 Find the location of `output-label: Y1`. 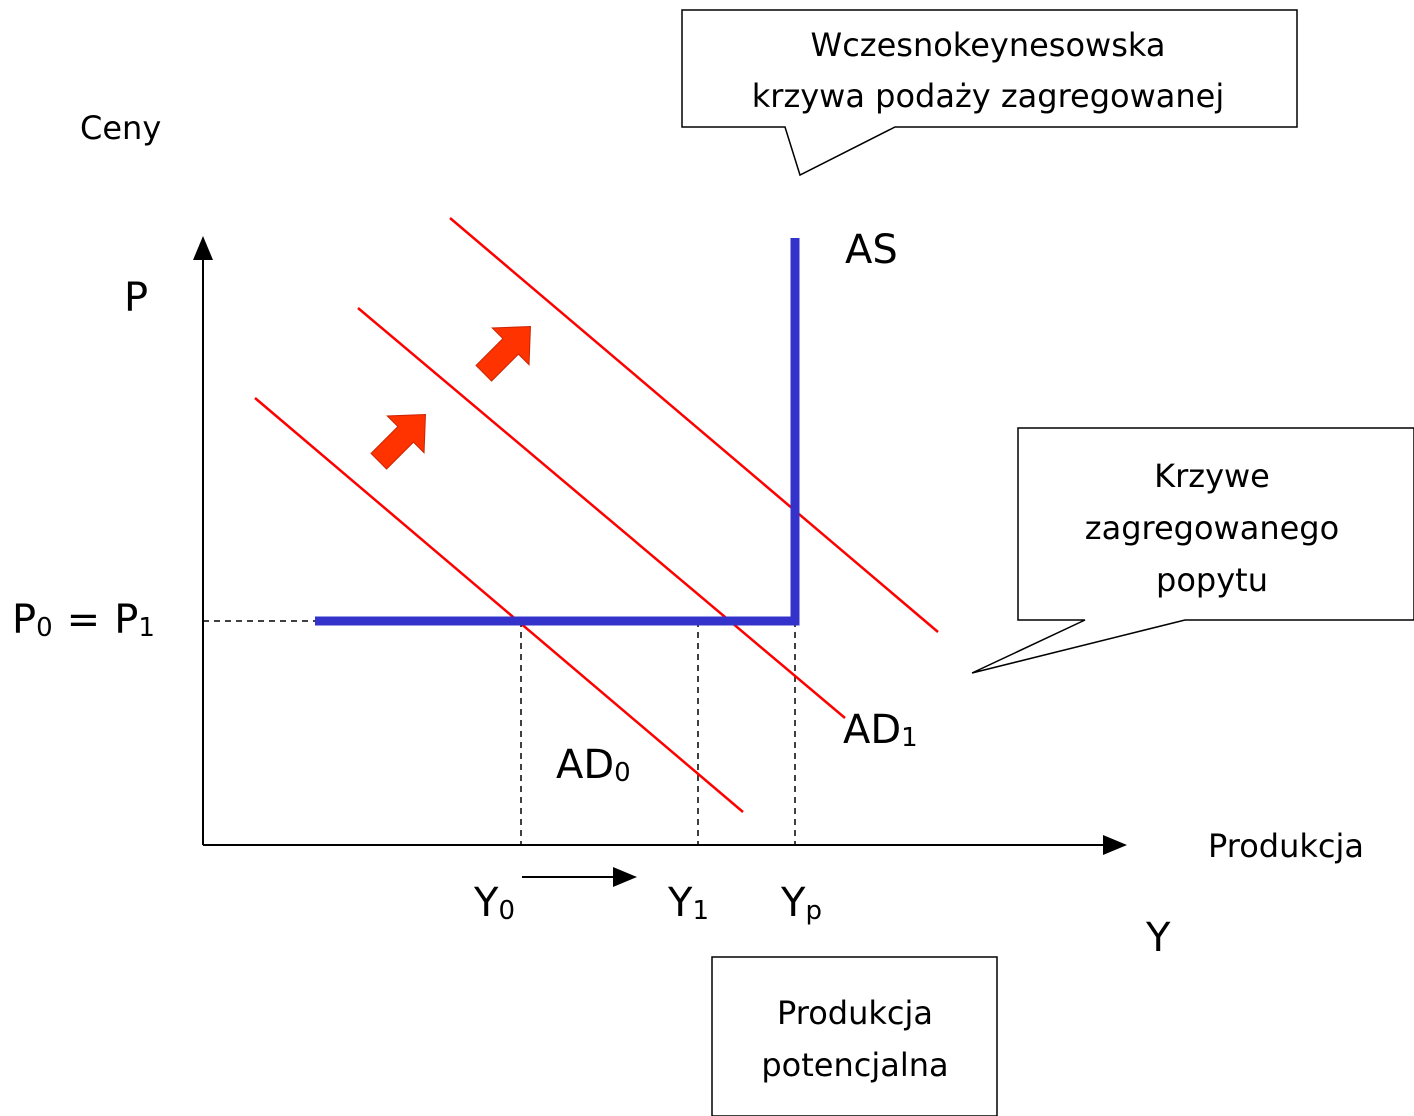

output-label: Y1 is located at coordinates (688, 903).